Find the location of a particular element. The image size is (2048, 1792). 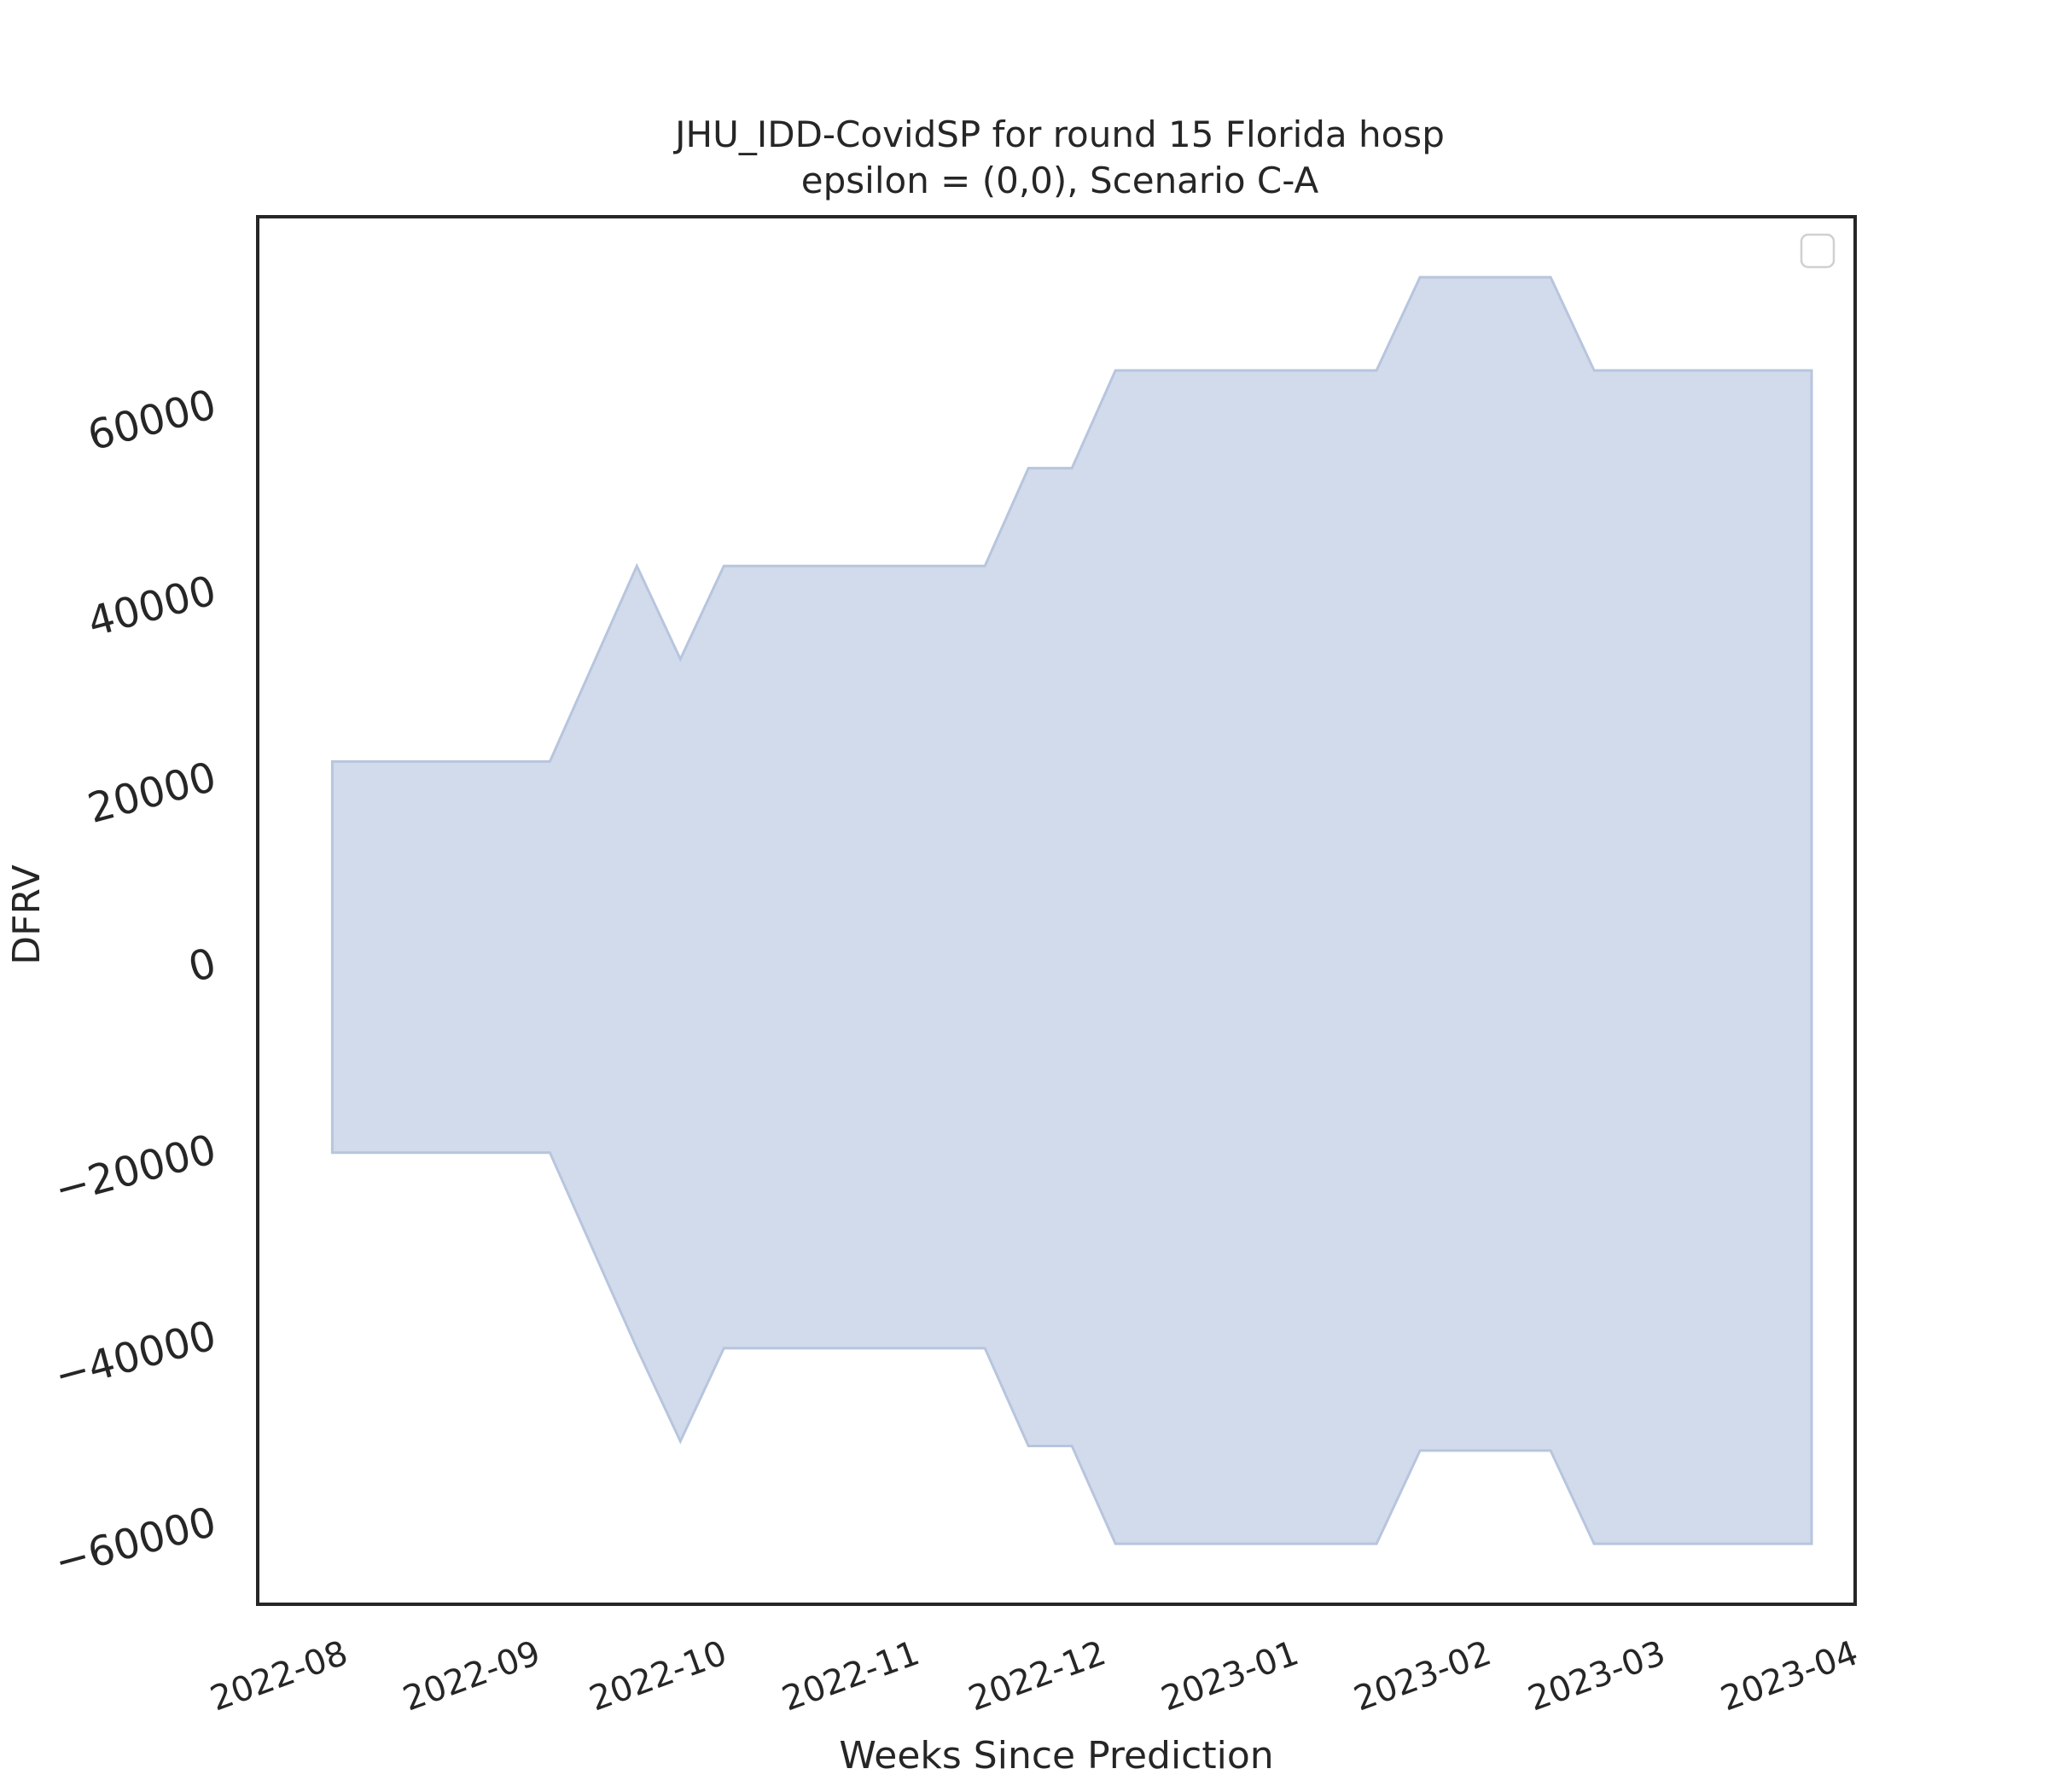

x-tick-label: 2022-12 is located at coordinates (1037, 1676).